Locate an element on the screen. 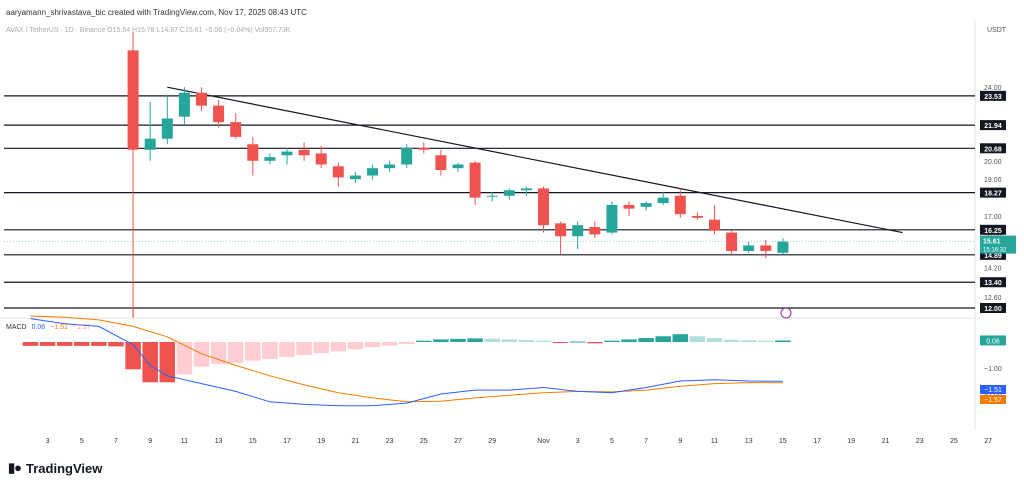 Image resolution: width=1024 pixels, height=489 pixels. macd-hist-axis-label: 0.06 is located at coordinates (993, 341).